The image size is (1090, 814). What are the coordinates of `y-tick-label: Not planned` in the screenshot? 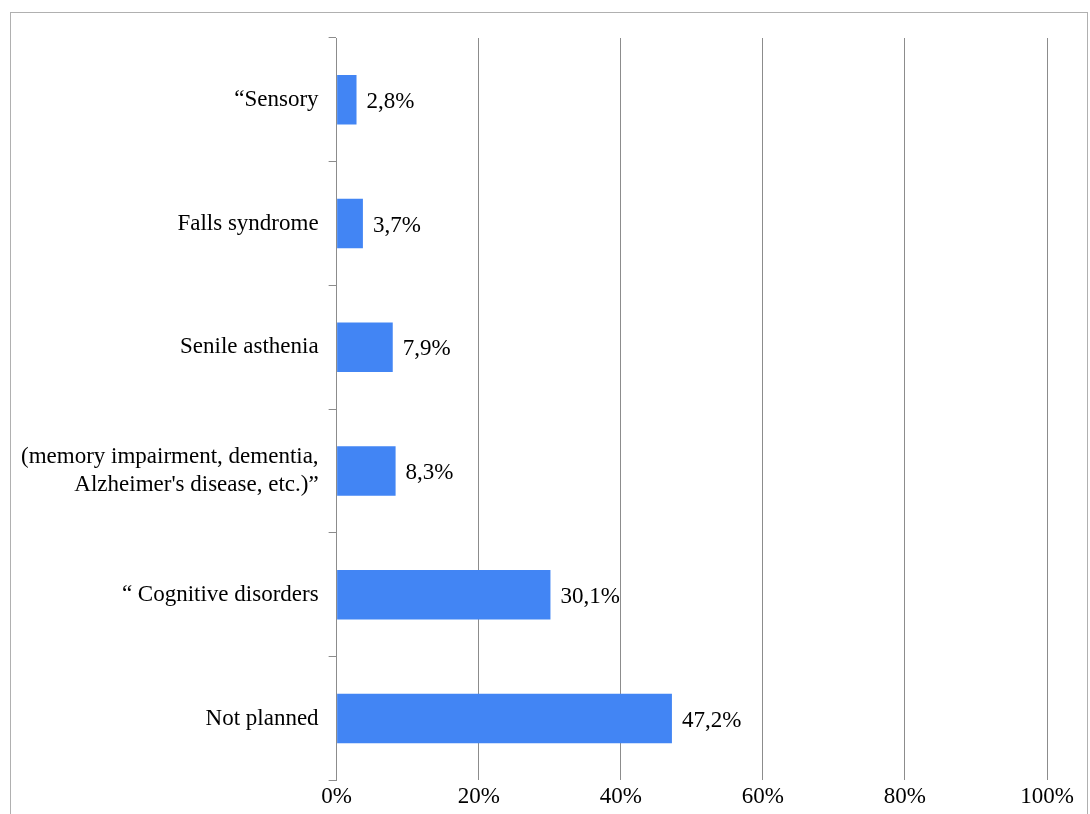 It's located at (262, 717).